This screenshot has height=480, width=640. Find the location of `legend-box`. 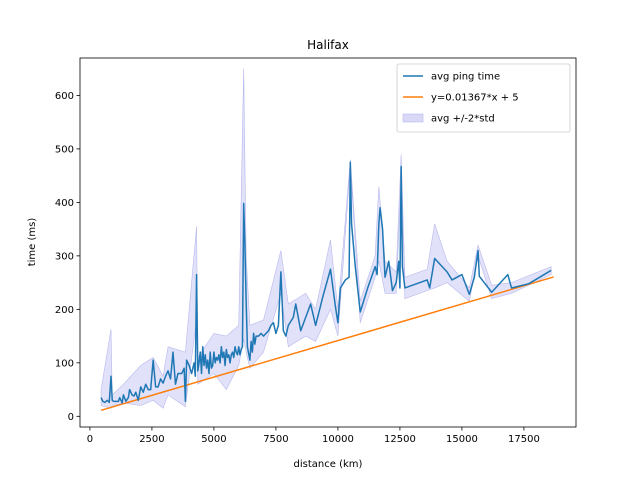

legend-box is located at coordinates (483, 98).